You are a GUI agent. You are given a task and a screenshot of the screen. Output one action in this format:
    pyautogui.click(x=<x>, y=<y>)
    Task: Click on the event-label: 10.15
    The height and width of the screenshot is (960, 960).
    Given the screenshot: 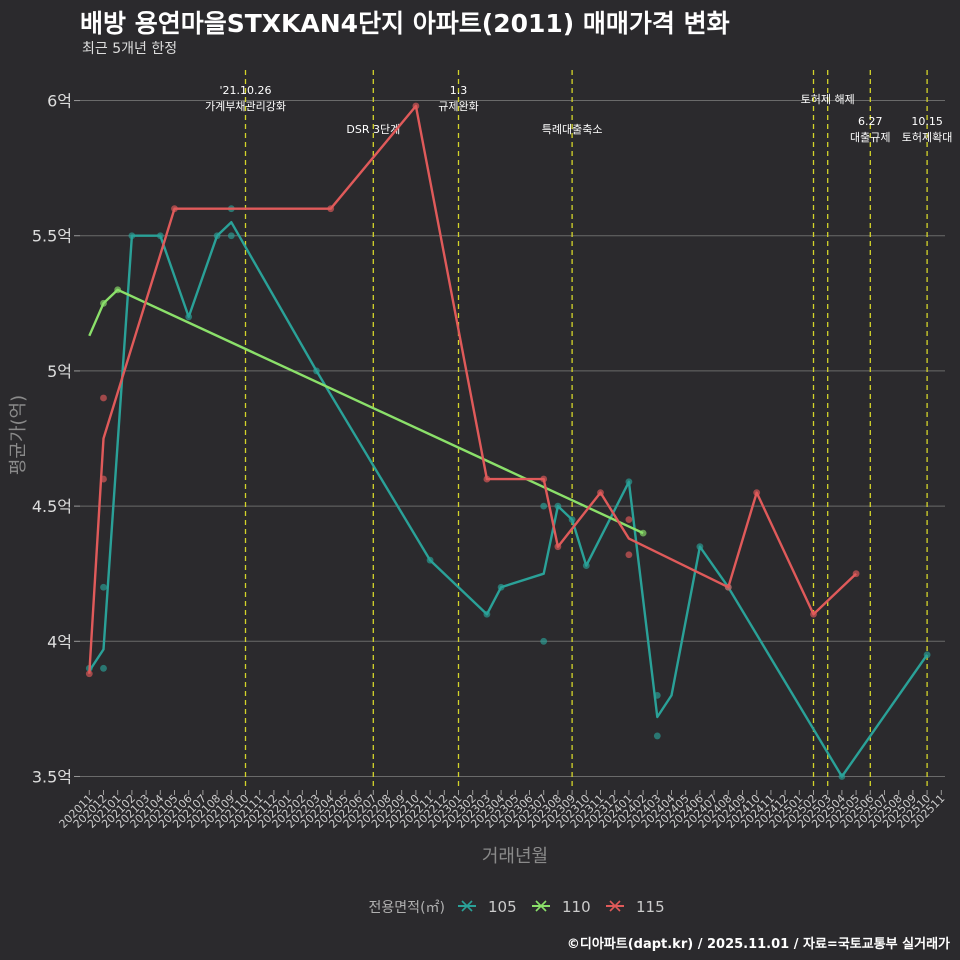 What is the action you would take?
    pyautogui.click(x=927, y=121)
    